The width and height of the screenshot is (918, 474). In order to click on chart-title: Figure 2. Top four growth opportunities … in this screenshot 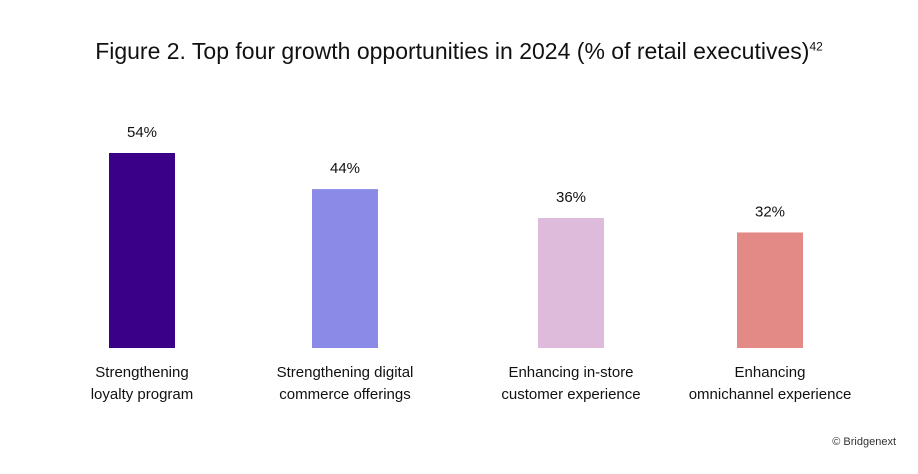, I will do `click(459, 51)`.